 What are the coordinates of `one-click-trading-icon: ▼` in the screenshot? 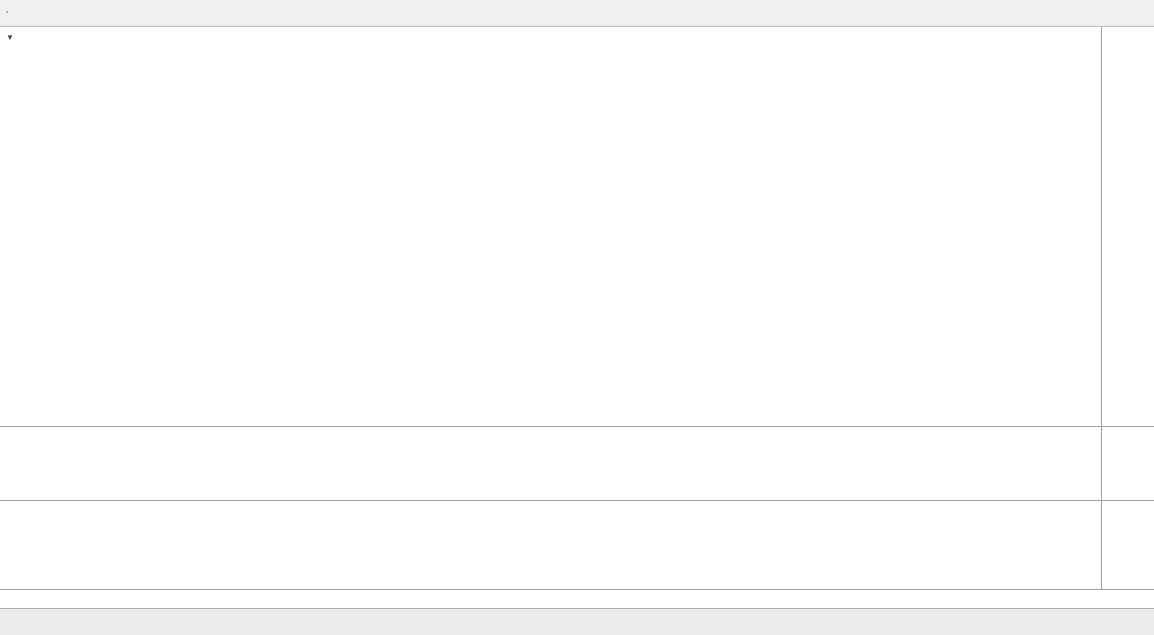 It's located at (10, 37).